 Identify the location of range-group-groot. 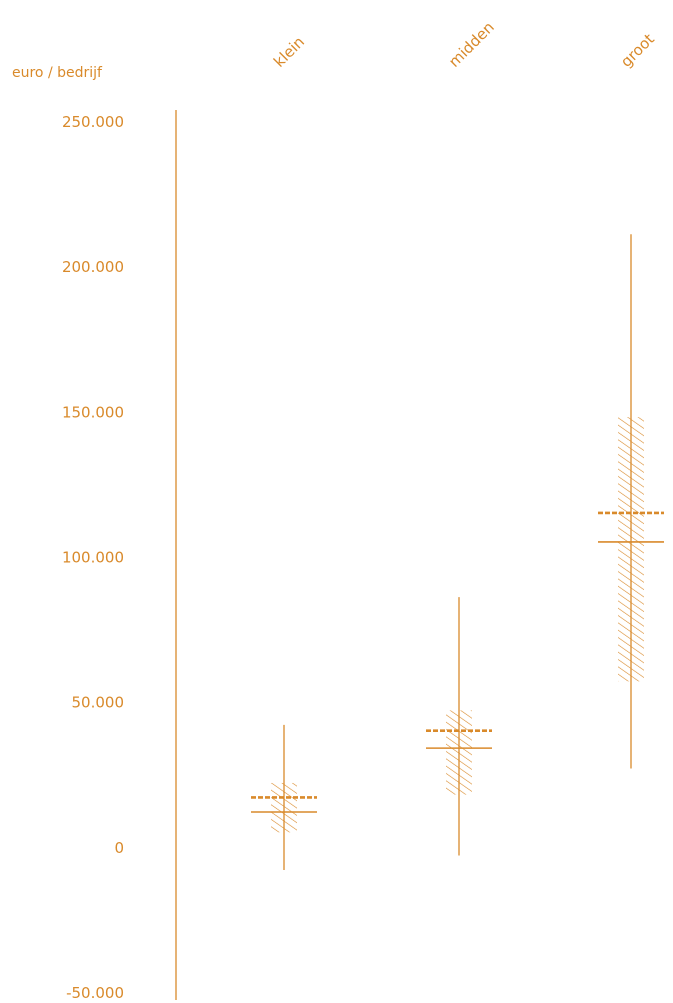
(631, 501).